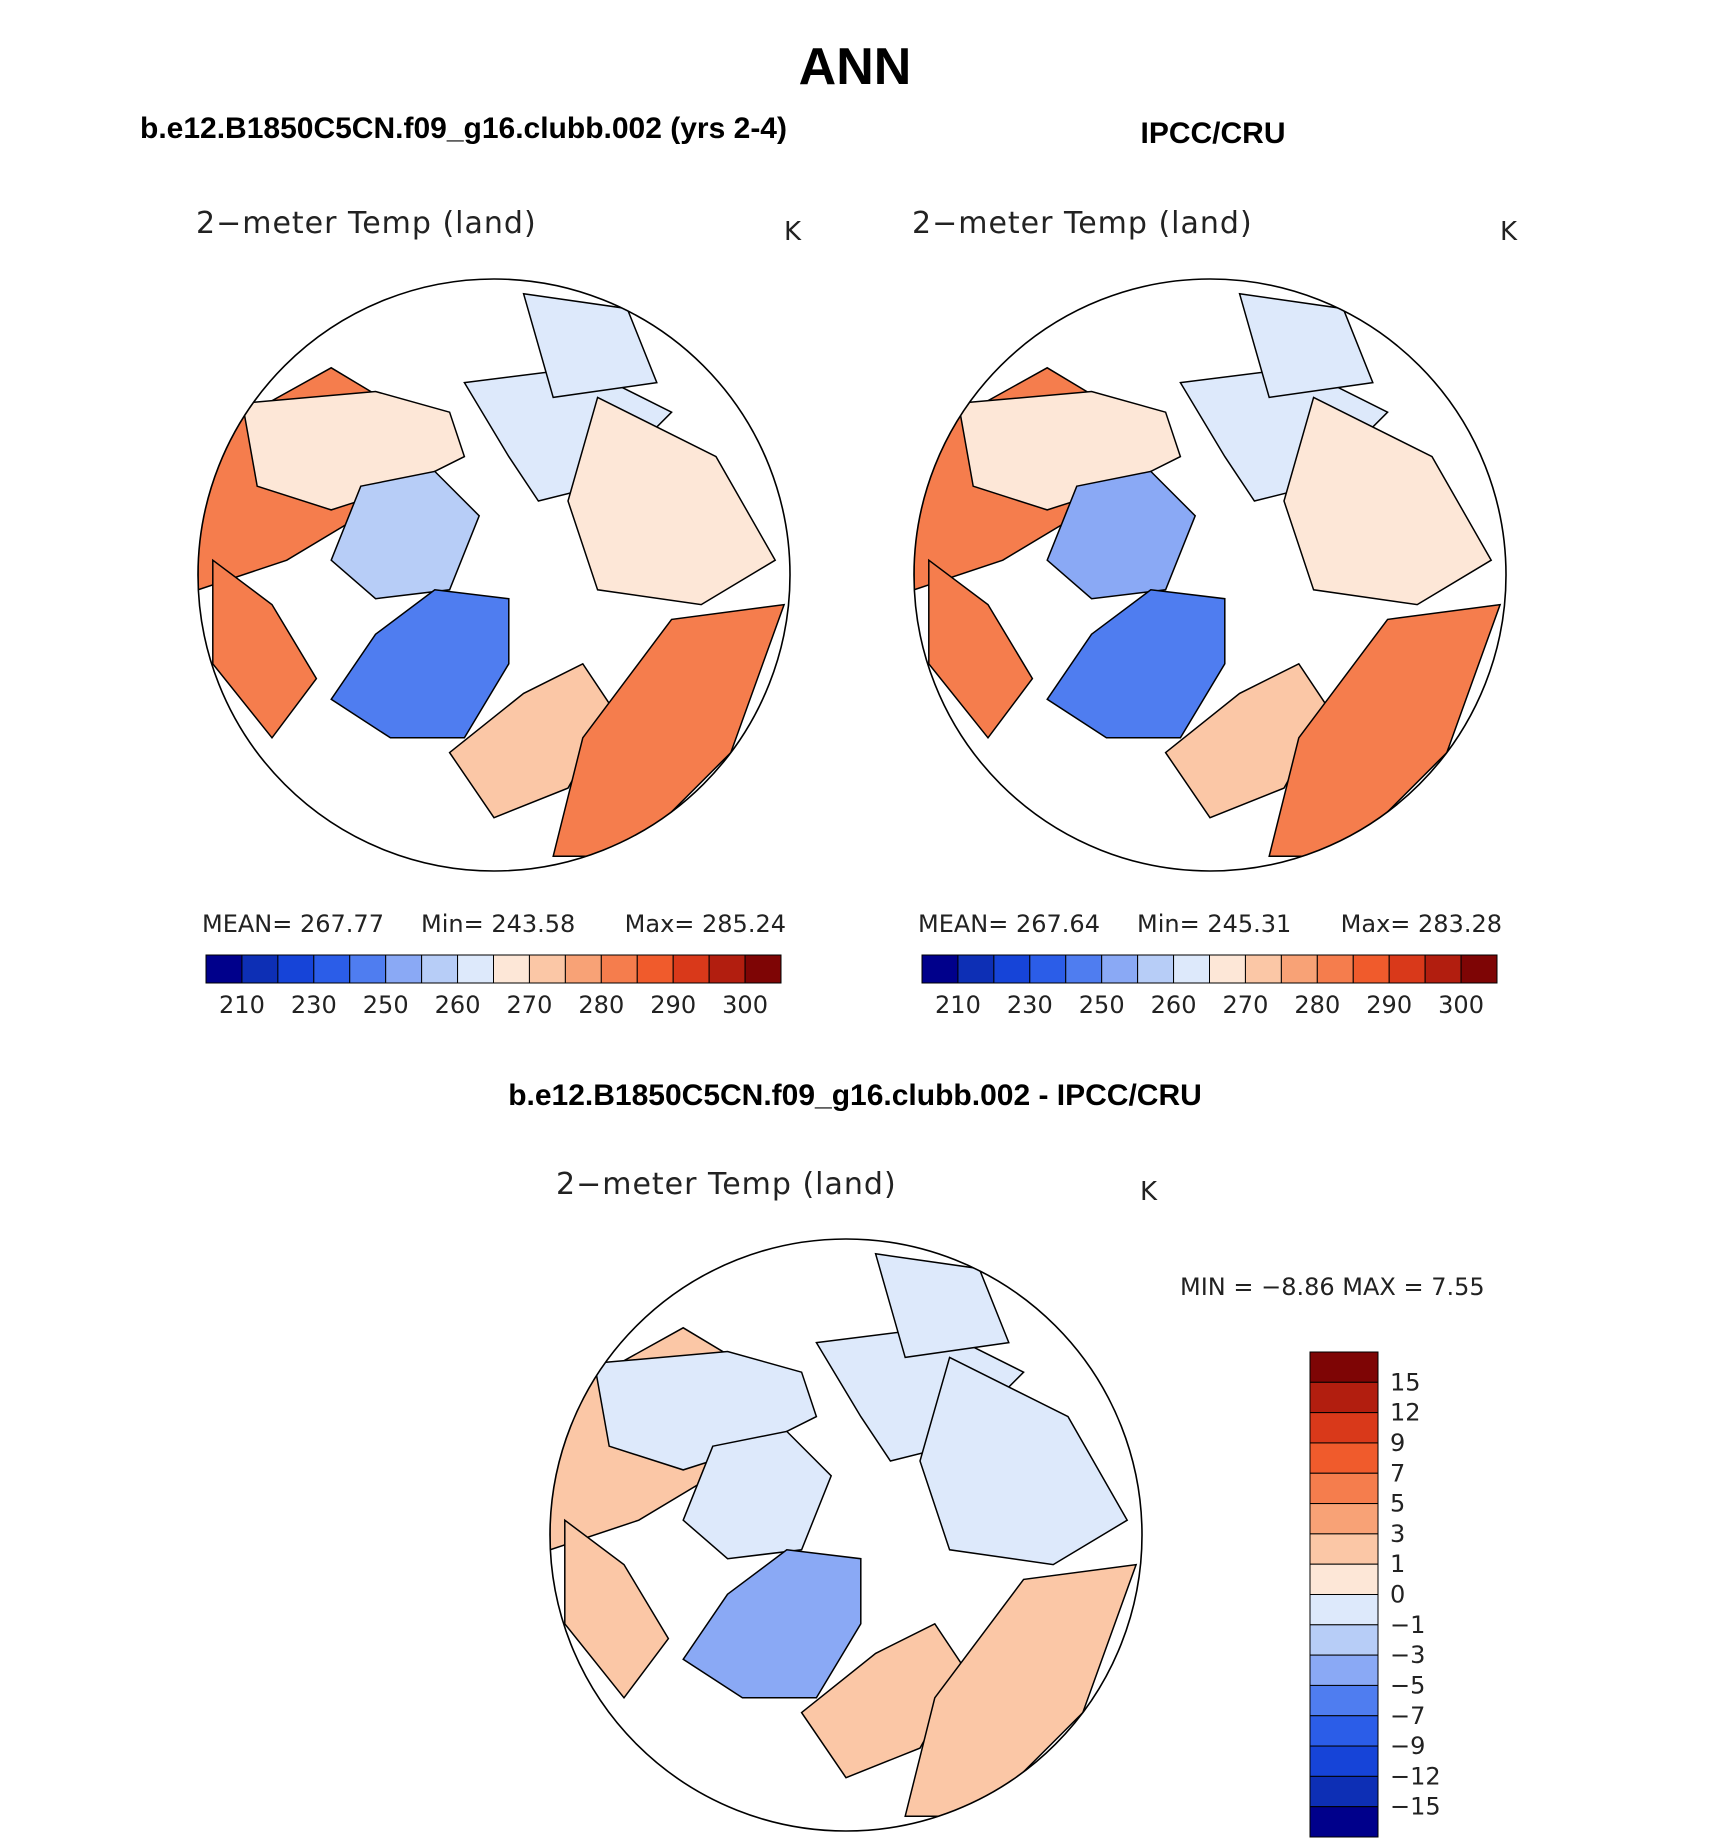 The height and width of the screenshot is (1840, 1710). Describe the element at coordinates (1405, 1413) in the screenshot. I see `colorbar-tick-label: 12` at that location.